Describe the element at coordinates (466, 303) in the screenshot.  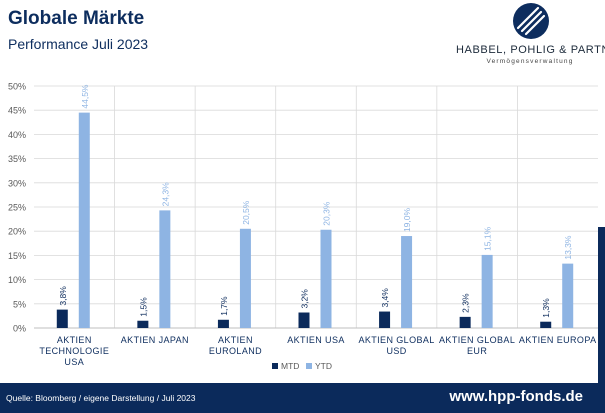
I see `mtd-data-label: 2,3%` at that location.